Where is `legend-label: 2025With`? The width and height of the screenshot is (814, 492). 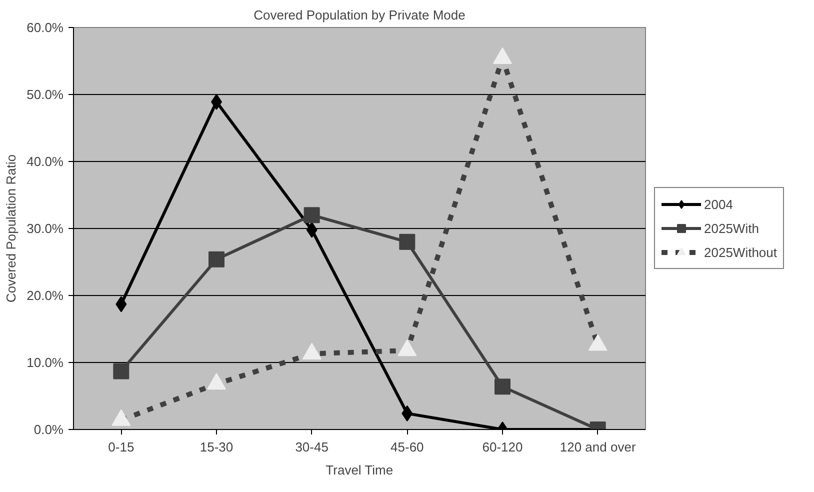 legend-label: 2025With is located at coordinates (731, 228).